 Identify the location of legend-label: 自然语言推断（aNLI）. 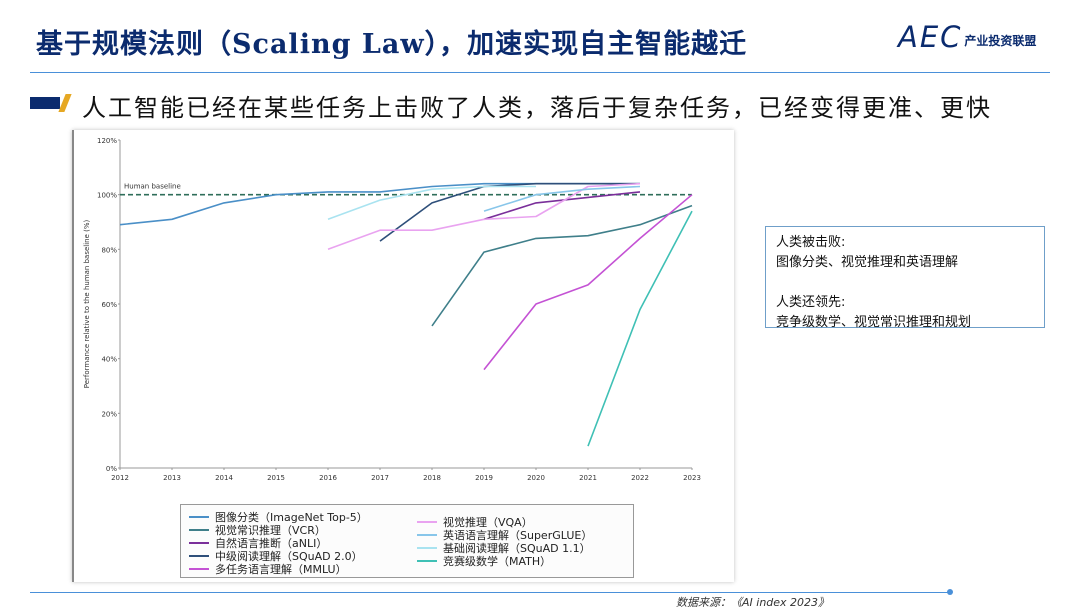
(271, 543).